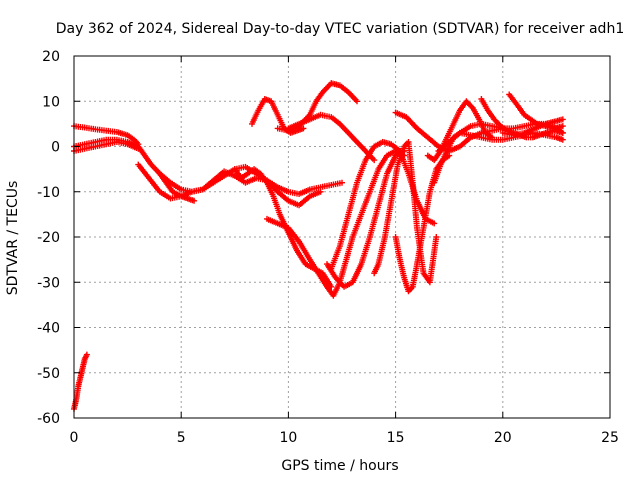  I want to click on x-axis-label: GPS time / hours, so click(339, 466).